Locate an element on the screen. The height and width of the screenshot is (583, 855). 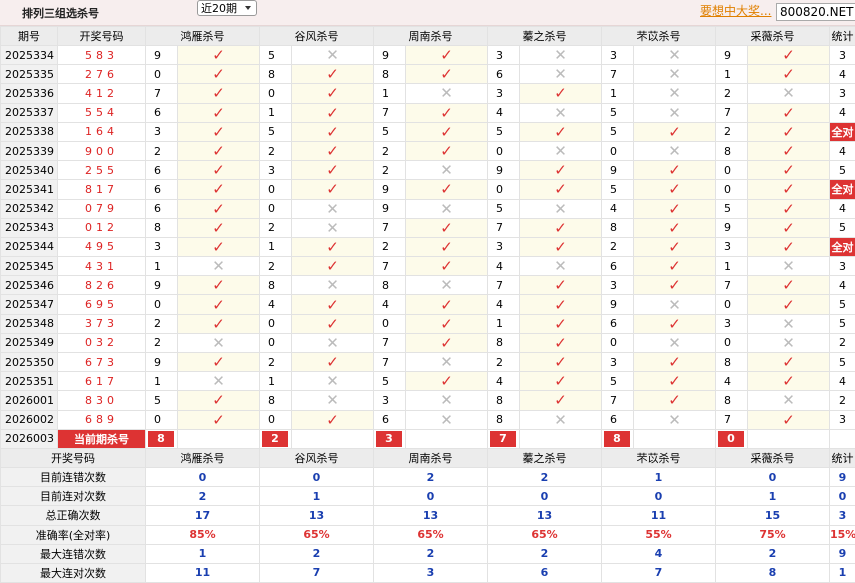
summary-value: 4 is located at coordinates (659, 553).